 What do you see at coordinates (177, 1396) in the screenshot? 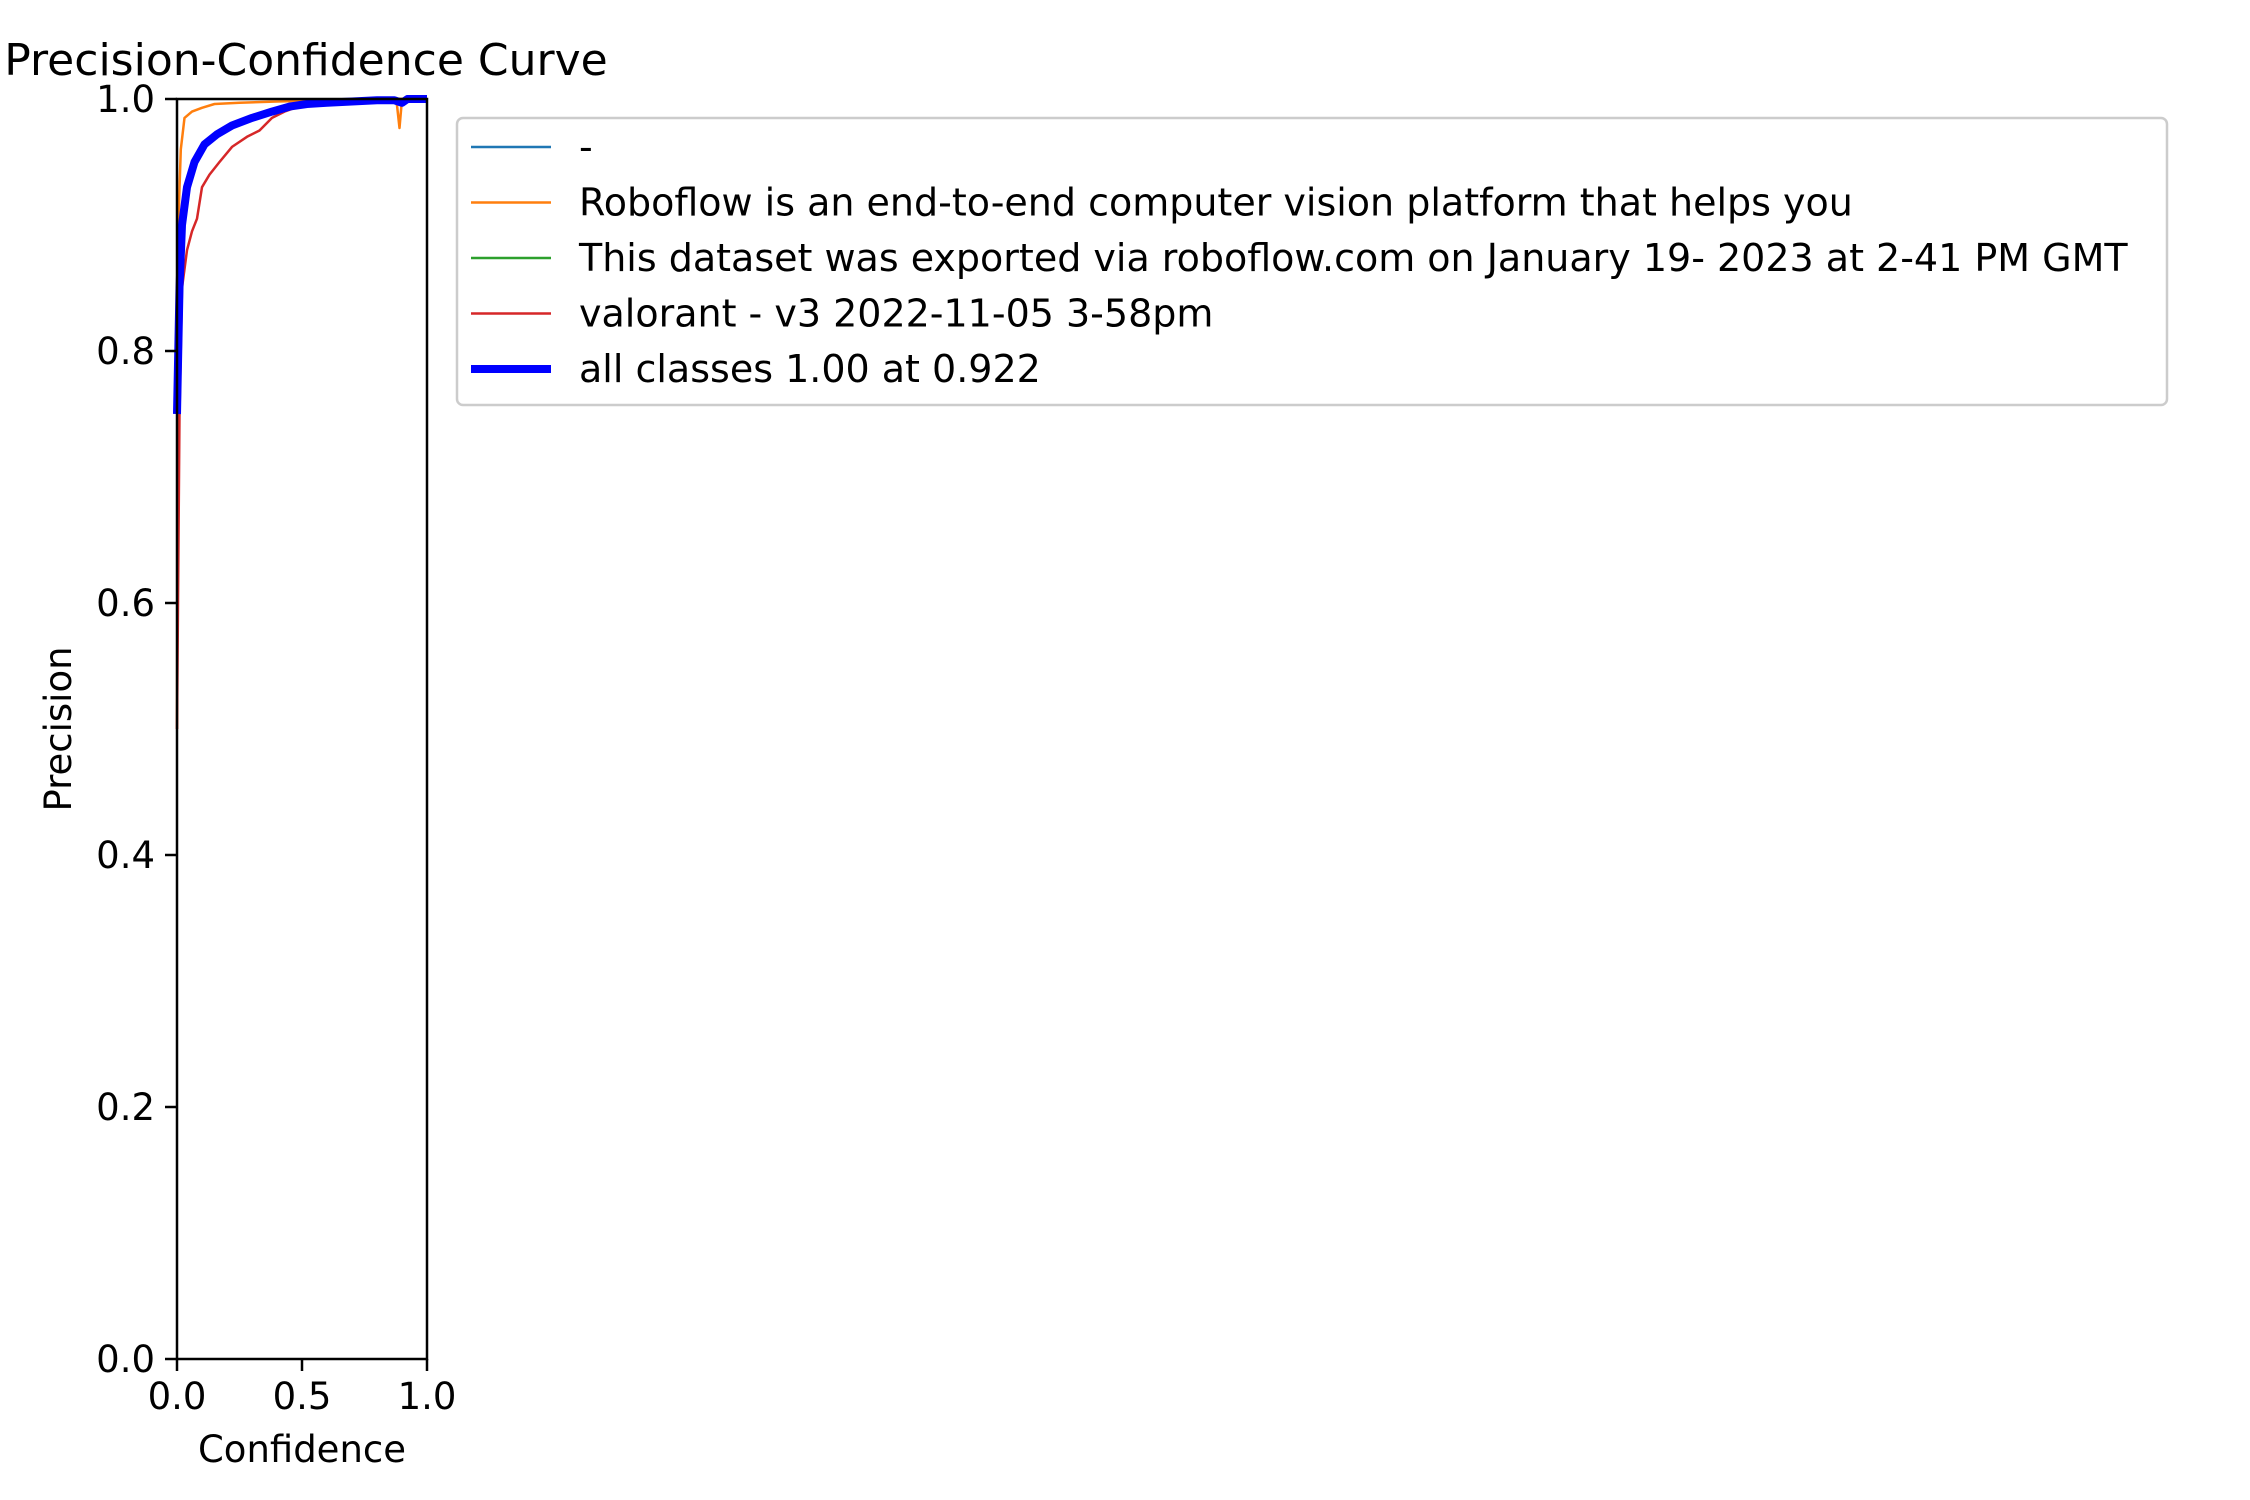
I see `x-tick-label: 0.0` at bounding box center [177, 1396].